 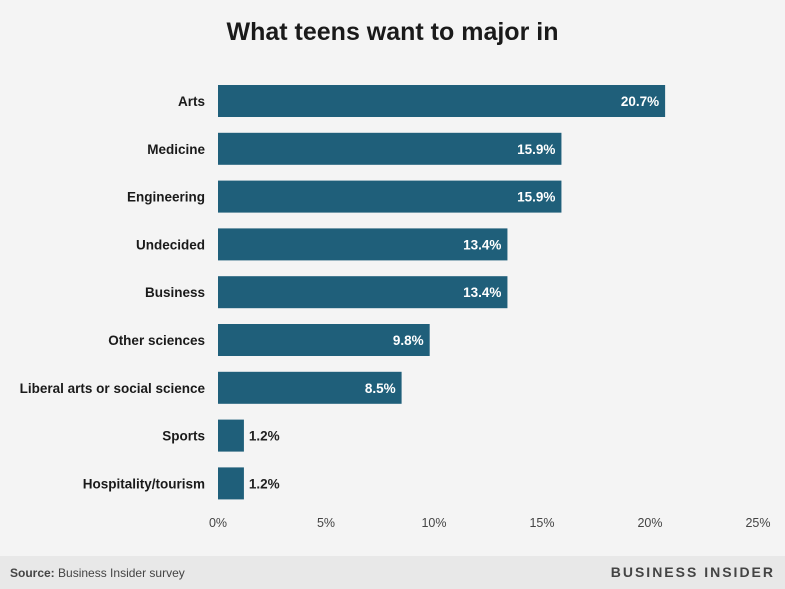 I want to click on x-tick-label: 0%, so click(x=218, y=523).